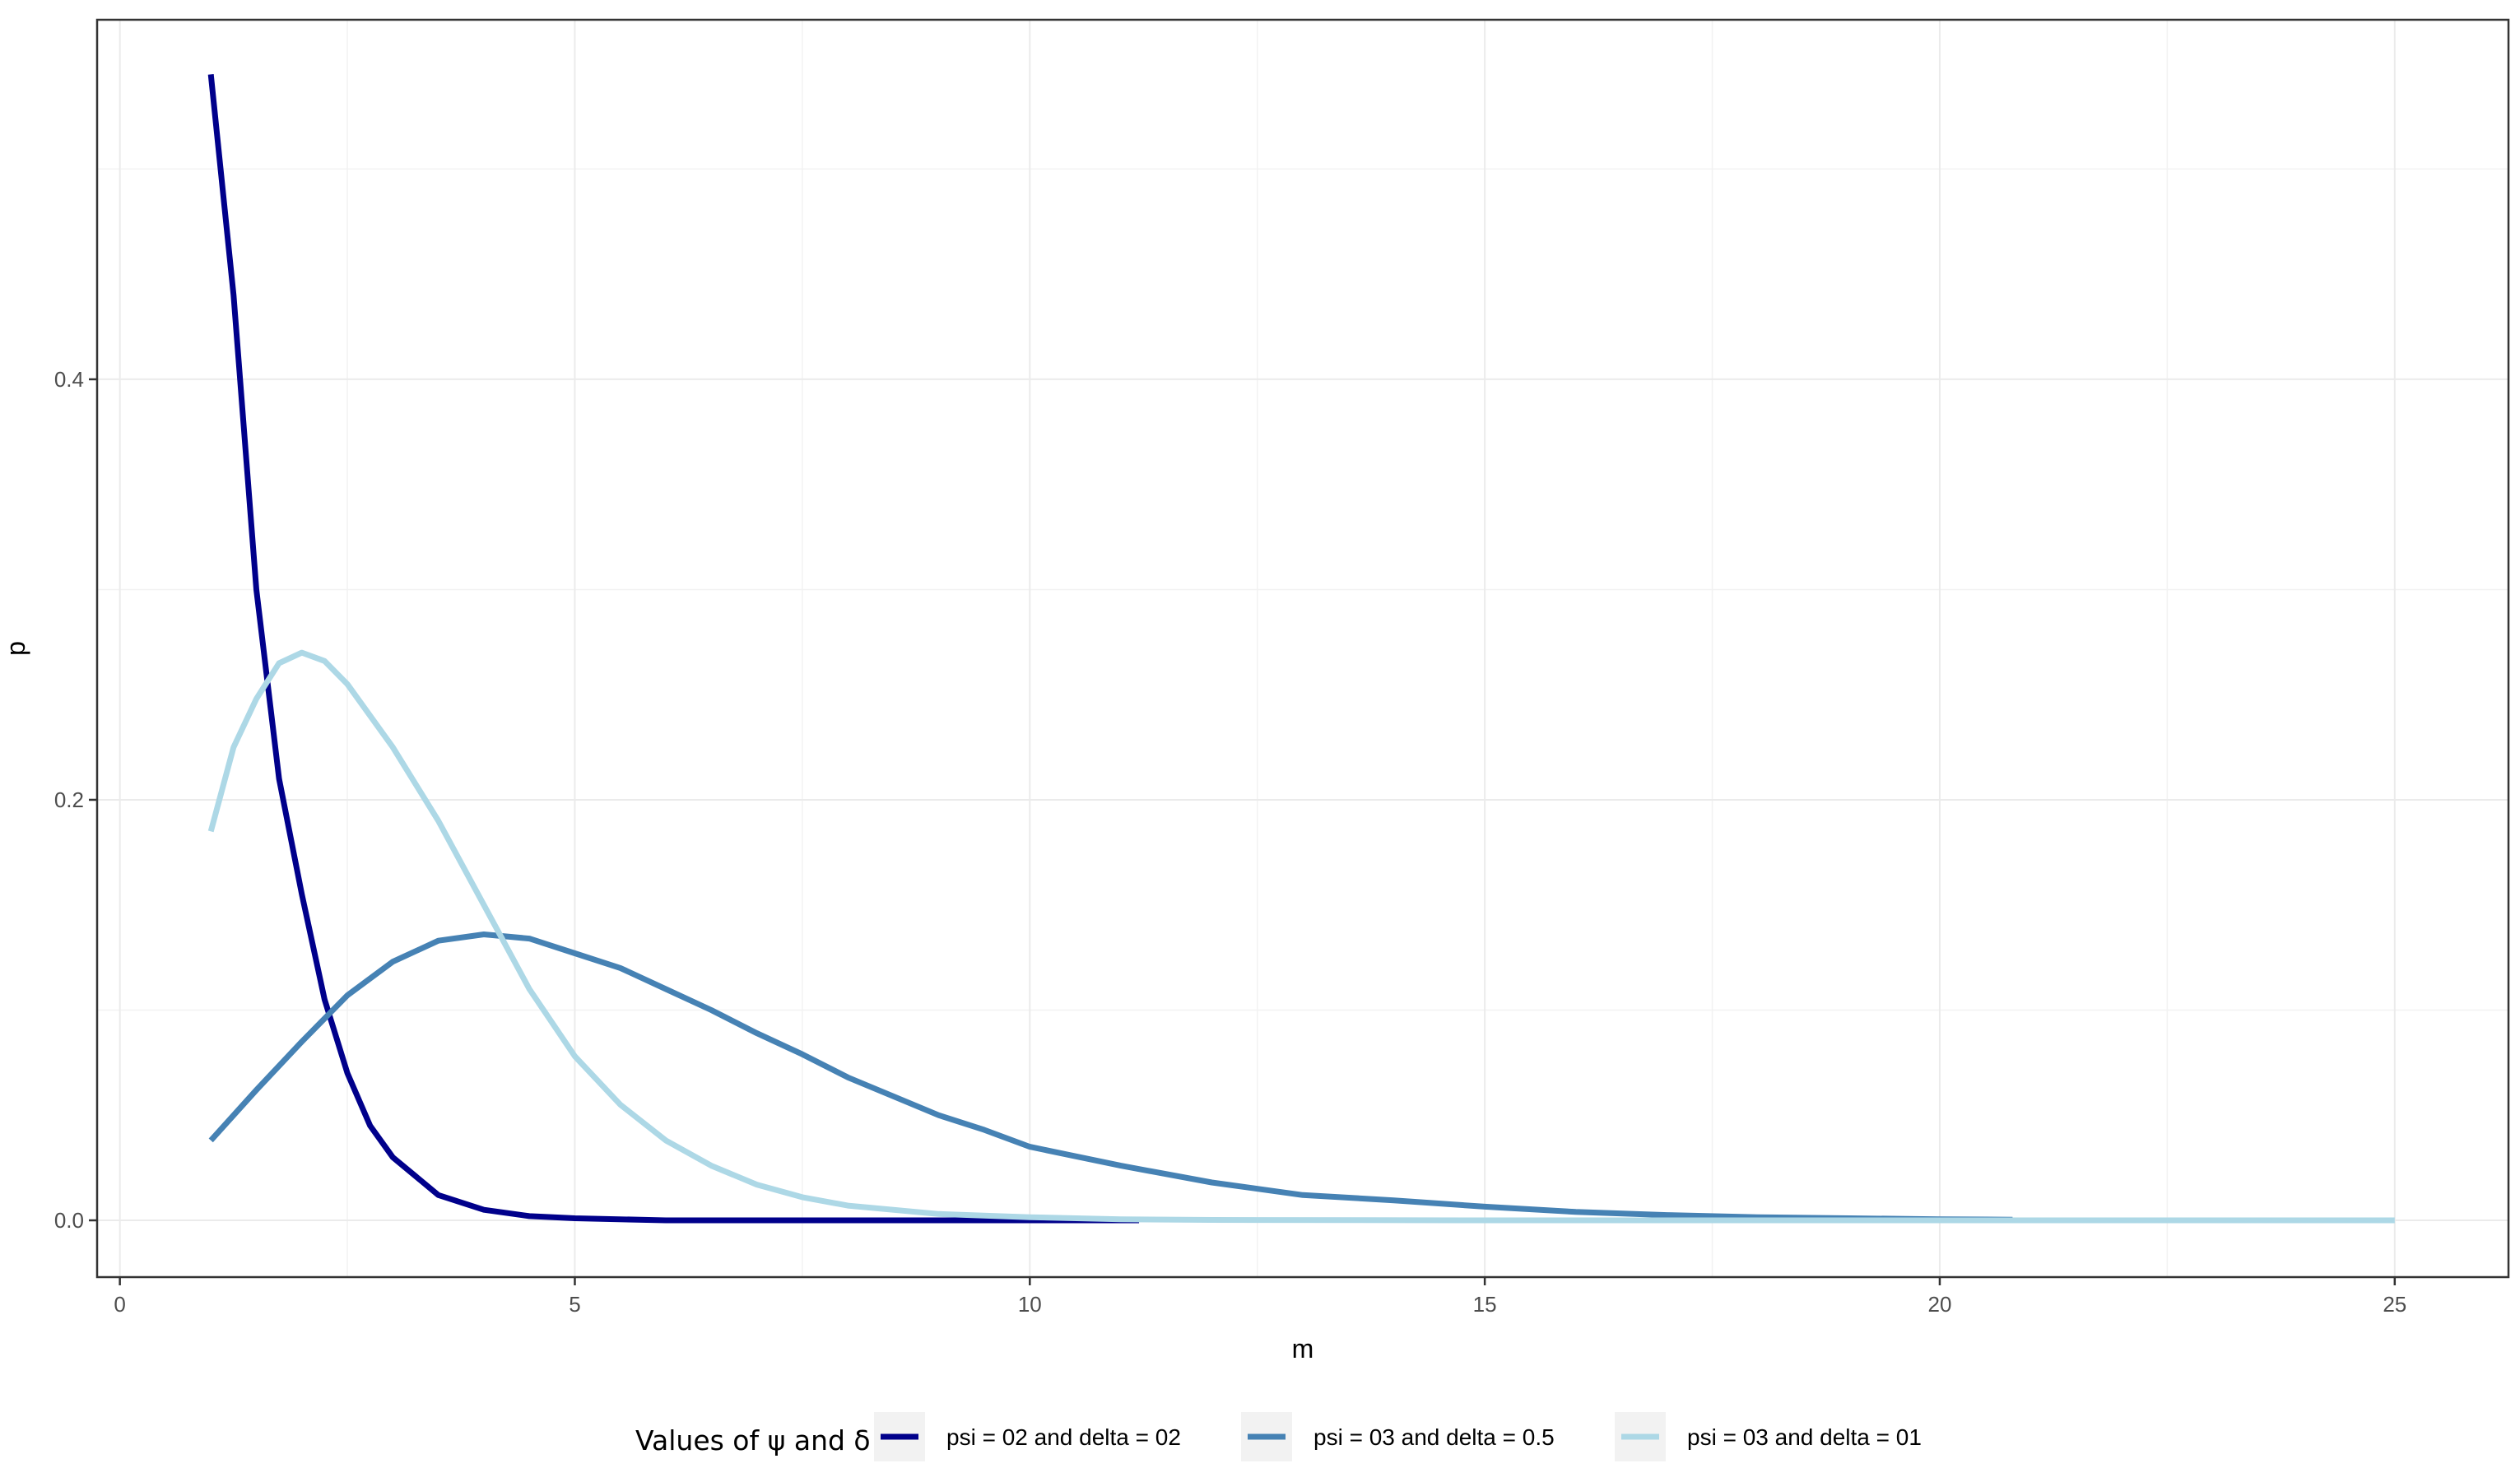  Describe the element at coordinates (1030, 1305) in the screenshot. I see `x-tick-label: 10` at that location.